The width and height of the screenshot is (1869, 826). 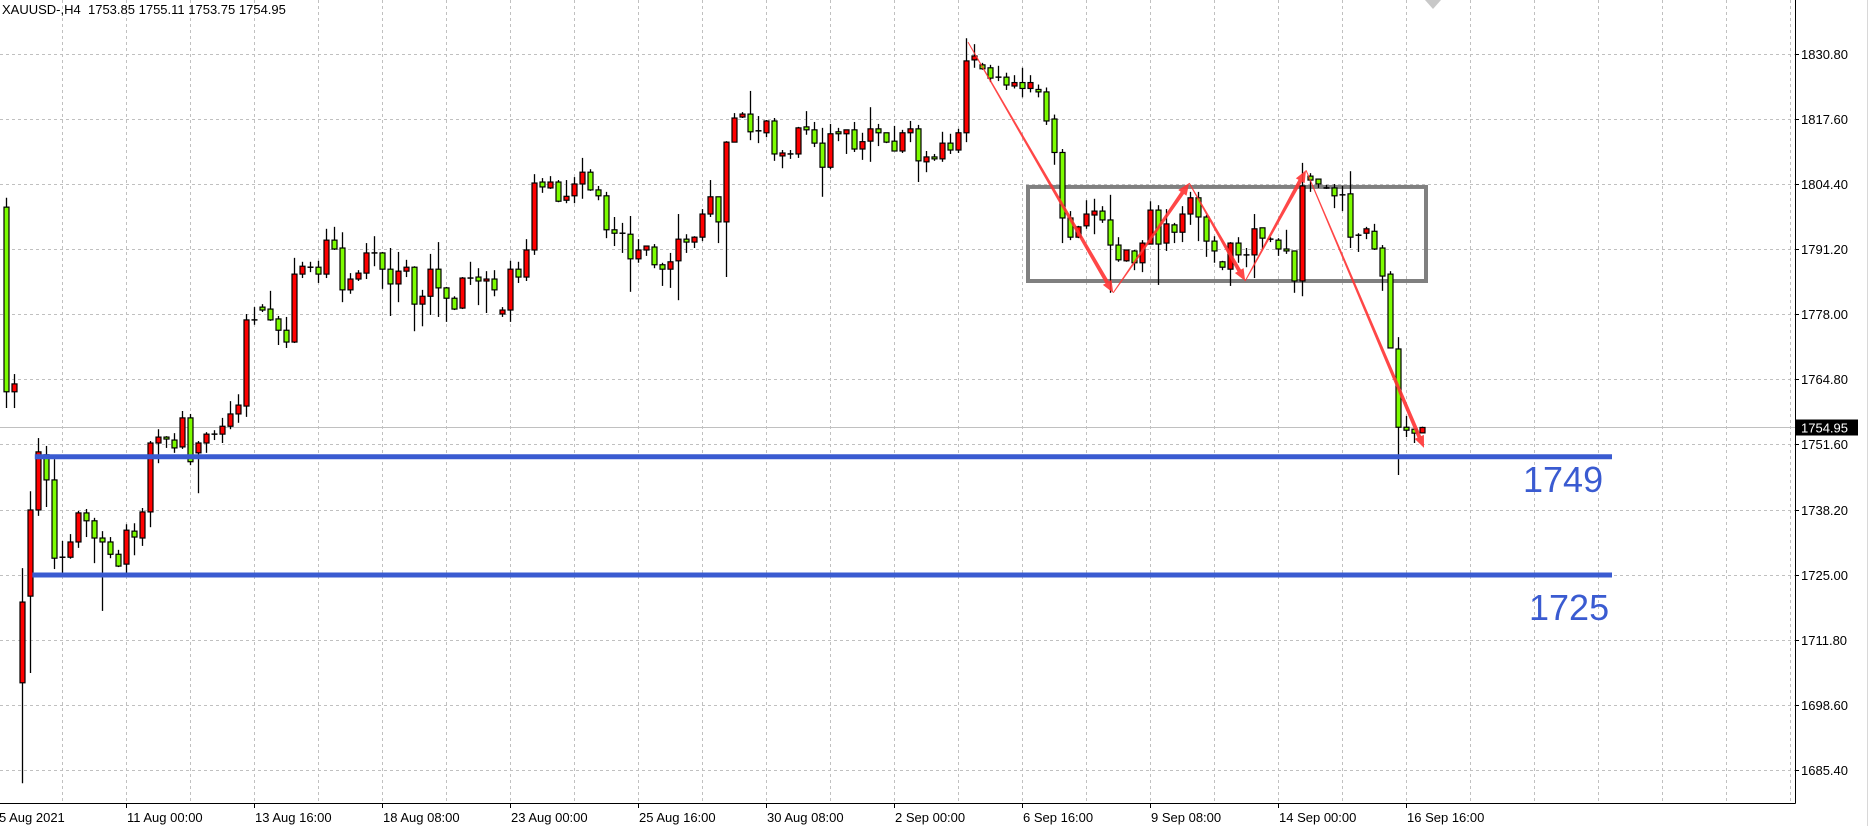 What do you see at coordinates (1445, 817) in the screenshot?
I see `time-tick-label: 16 Sep 16:00` at bounding box center [1445, 817].